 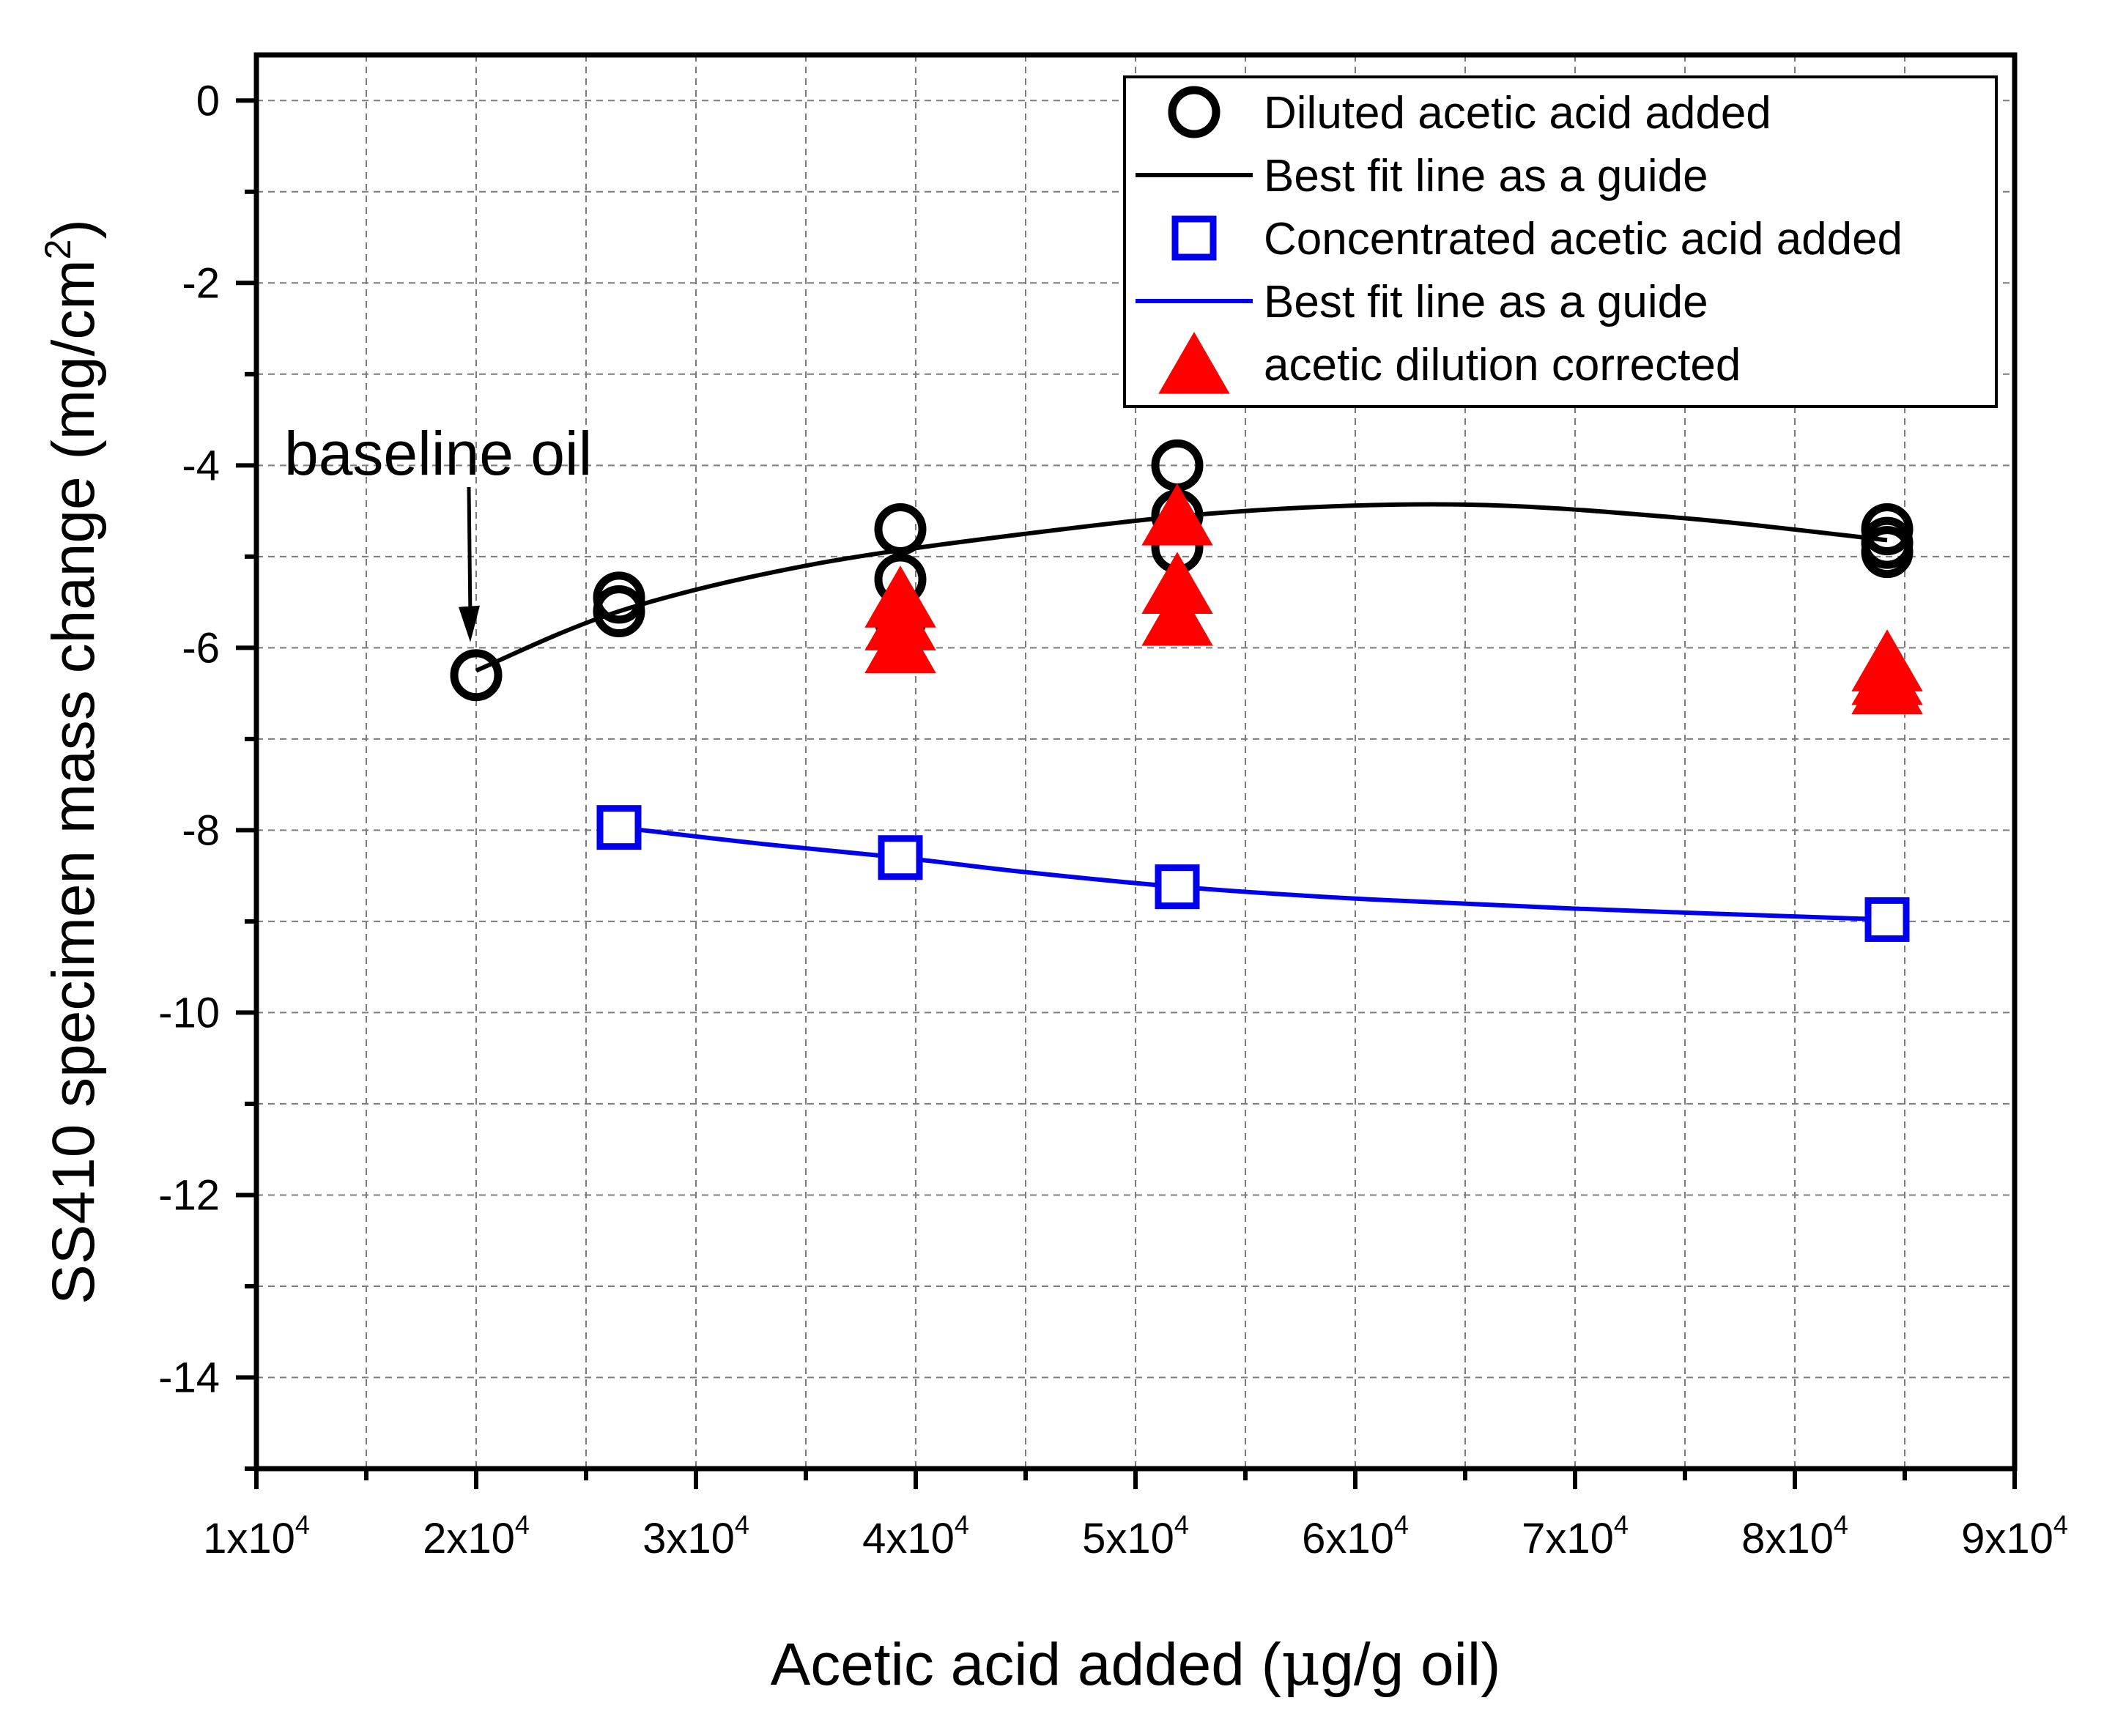 I want to click on y-tick-label: -2, so click(x=201, y=283).